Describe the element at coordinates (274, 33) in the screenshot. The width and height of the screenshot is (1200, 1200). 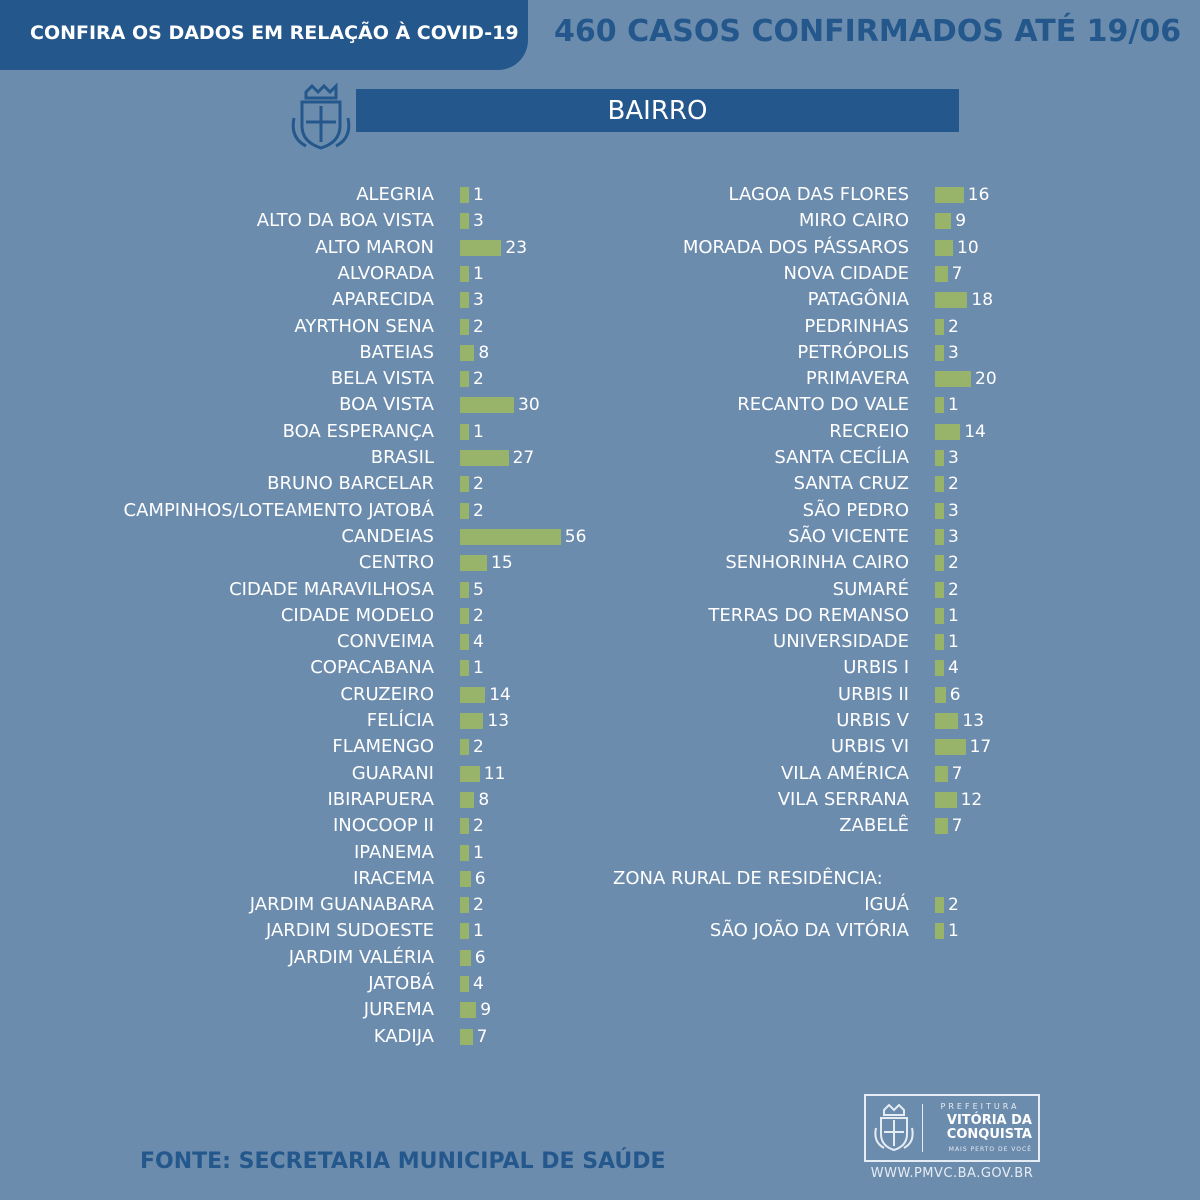
I see `tab-title: CONFIRA OS DADOS EM RELAÇÃO À COVID-19` at that location.